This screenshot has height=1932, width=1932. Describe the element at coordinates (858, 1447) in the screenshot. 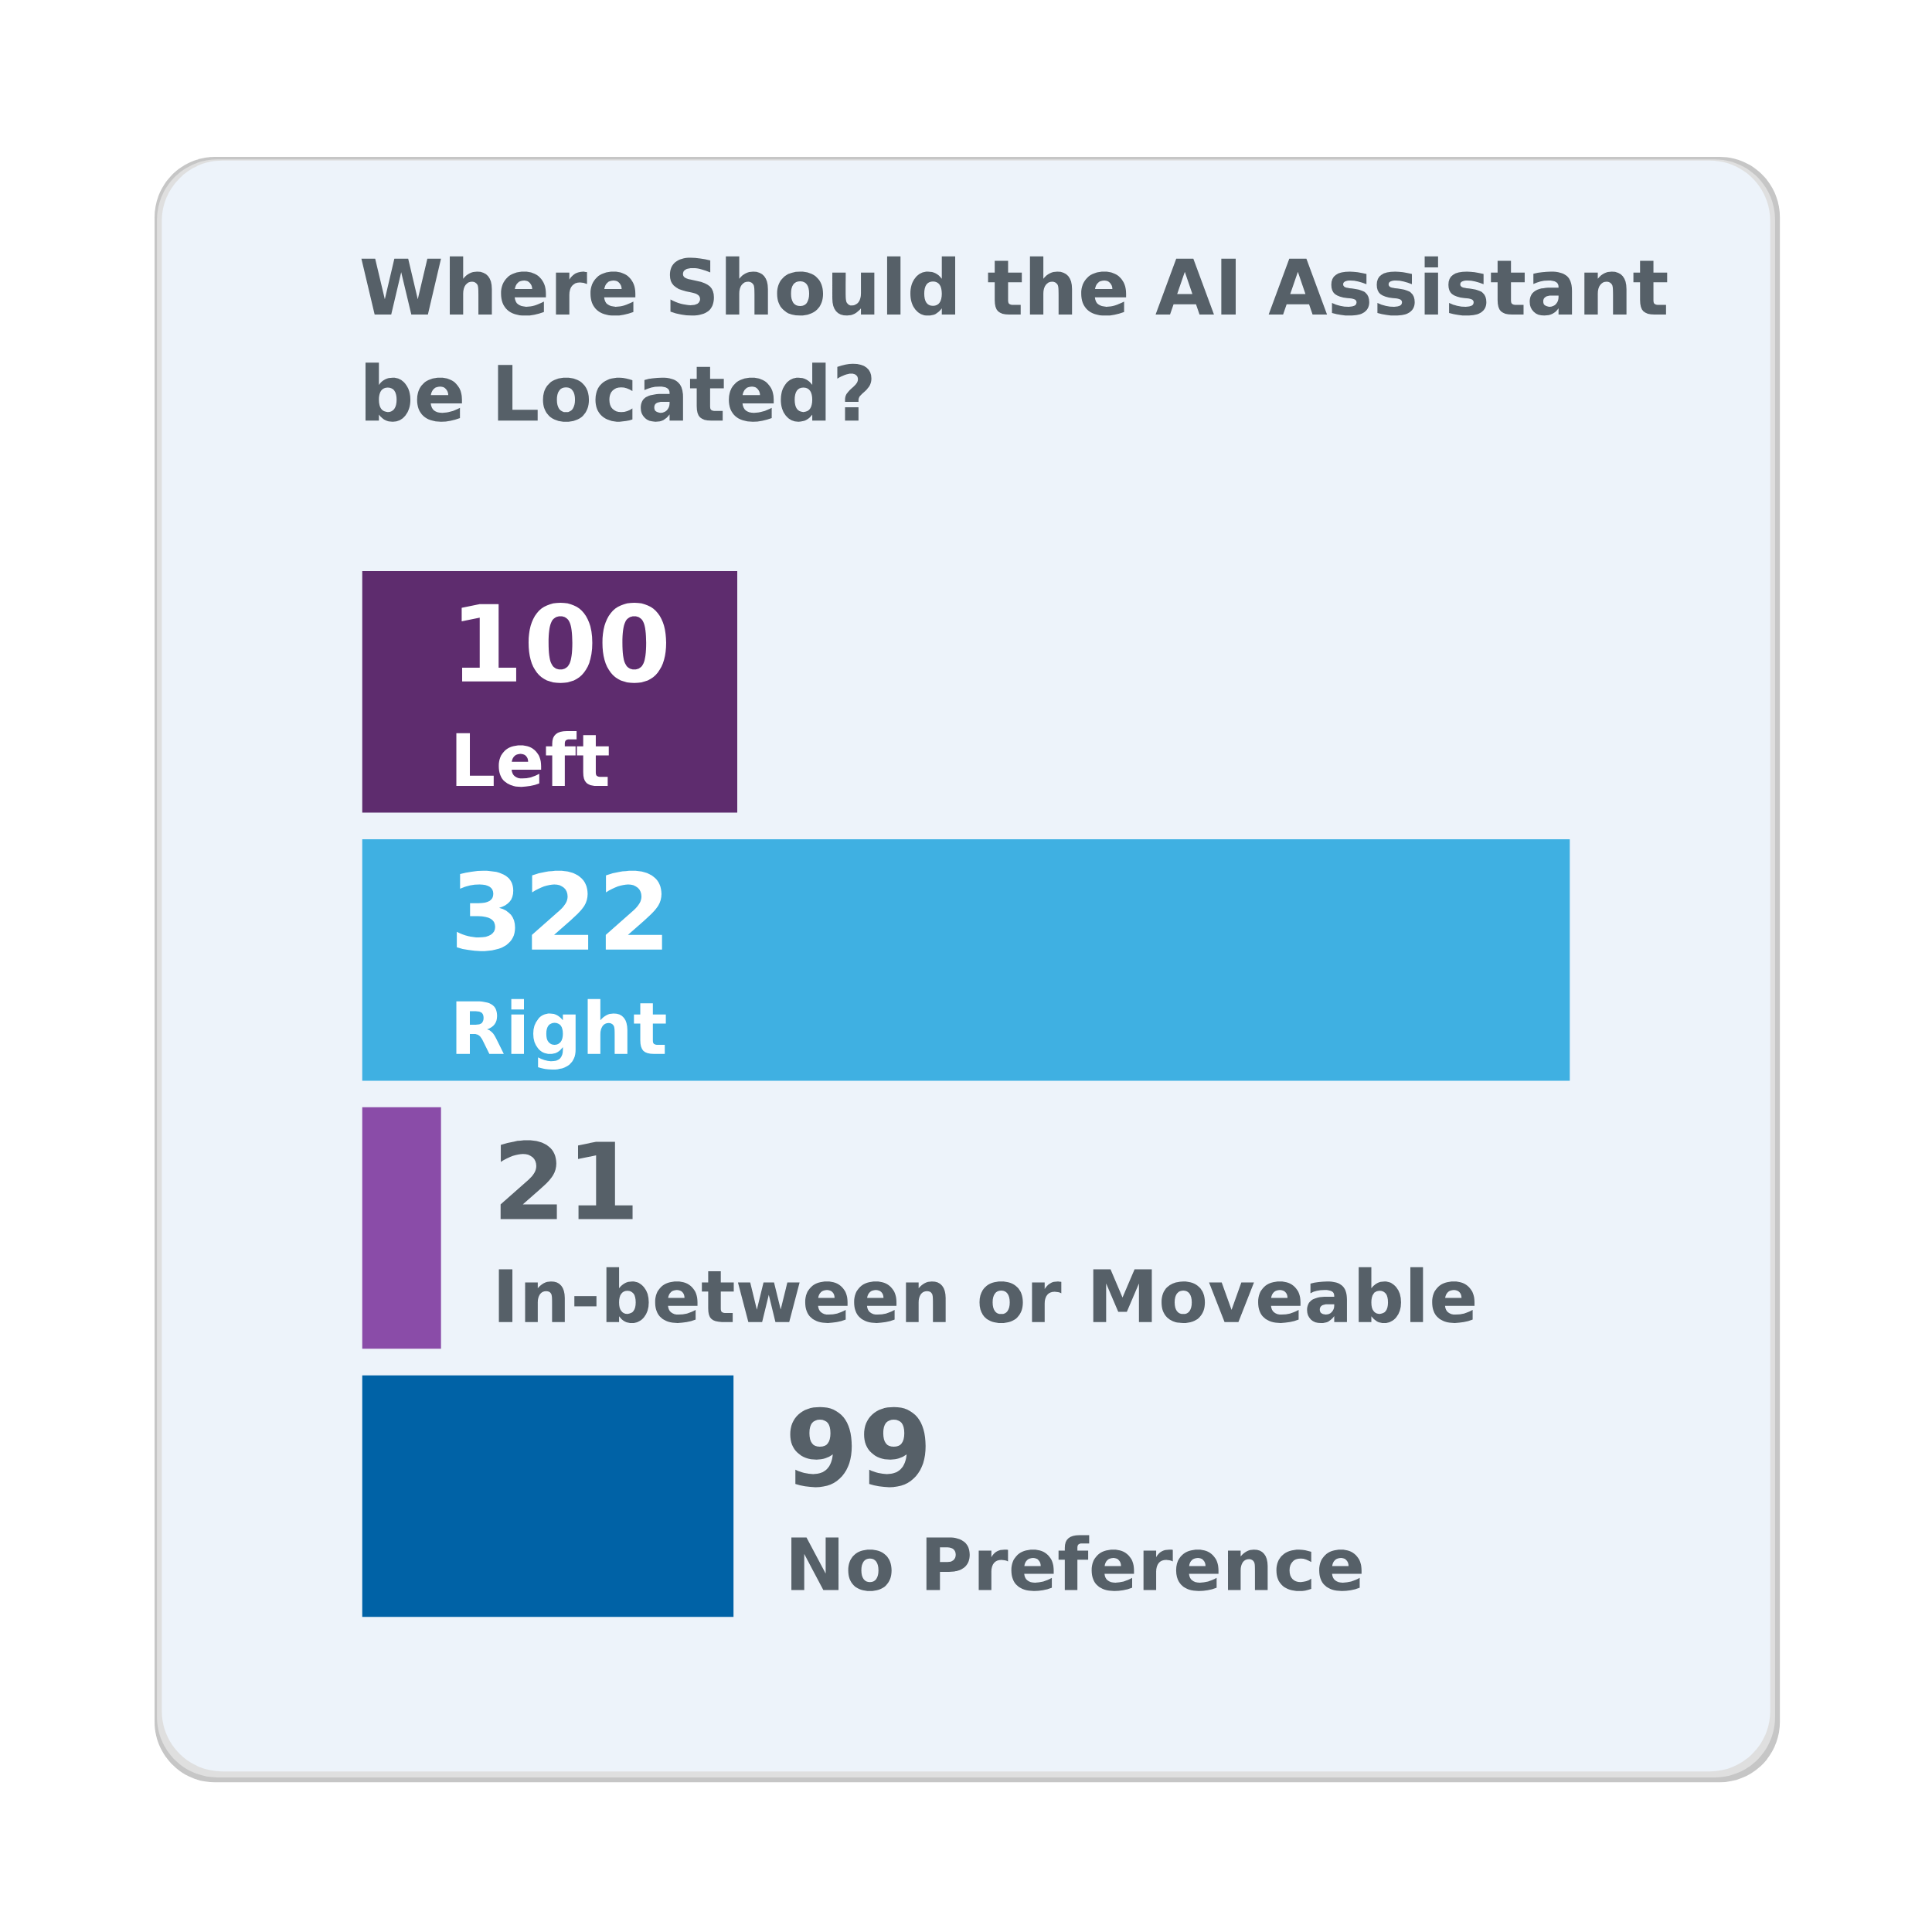

I see `data-label: 99` at that location.